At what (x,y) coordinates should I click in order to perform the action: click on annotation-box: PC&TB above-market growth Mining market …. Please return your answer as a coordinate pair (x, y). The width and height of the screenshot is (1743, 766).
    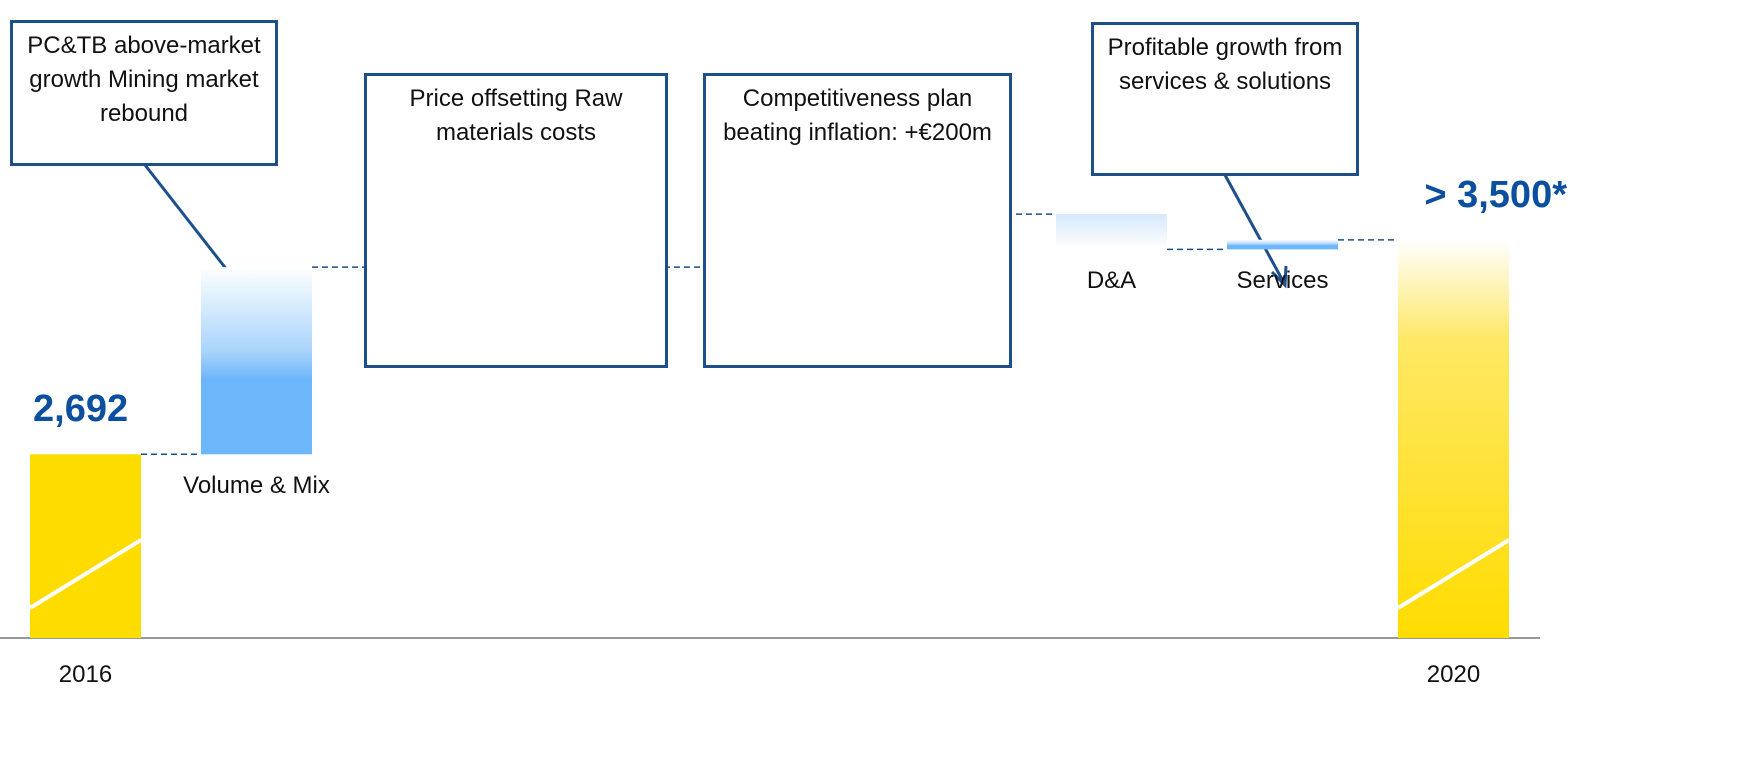
    Looking at the image, I should click on (144, 93).